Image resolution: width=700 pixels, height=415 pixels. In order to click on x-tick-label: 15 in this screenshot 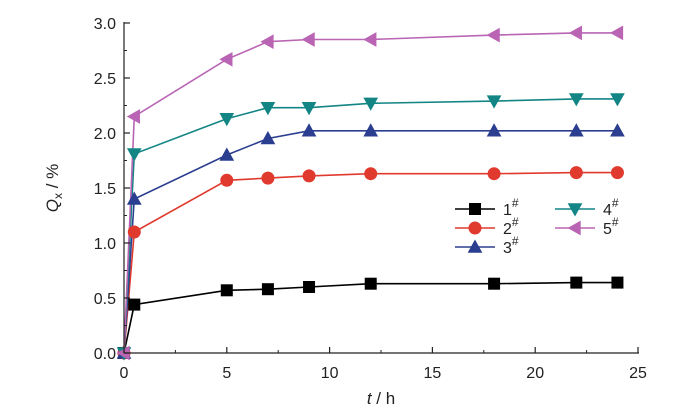, I will do `click(433, 373)`.